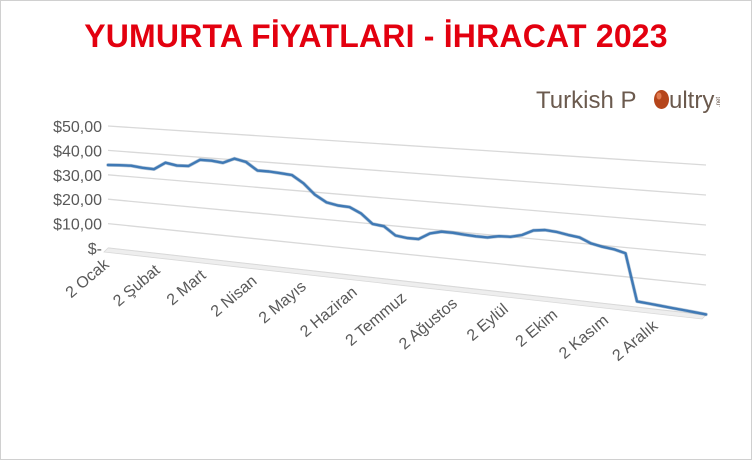 Image resolution: width=752 pixels, height=460 pixels. Describe the element at coordinates (137, 285) in the screenshot. I see `x-tick-label: 2 Şubat` at that location.